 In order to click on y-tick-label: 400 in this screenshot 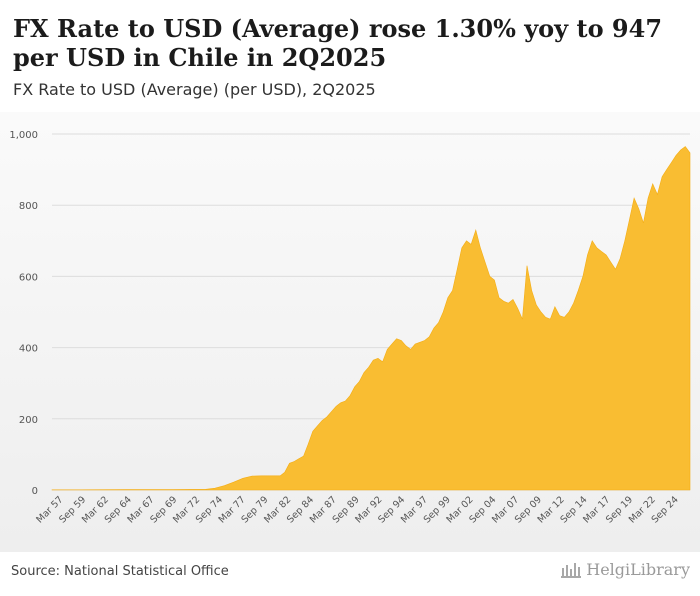, I will do `click(28, 349)`.